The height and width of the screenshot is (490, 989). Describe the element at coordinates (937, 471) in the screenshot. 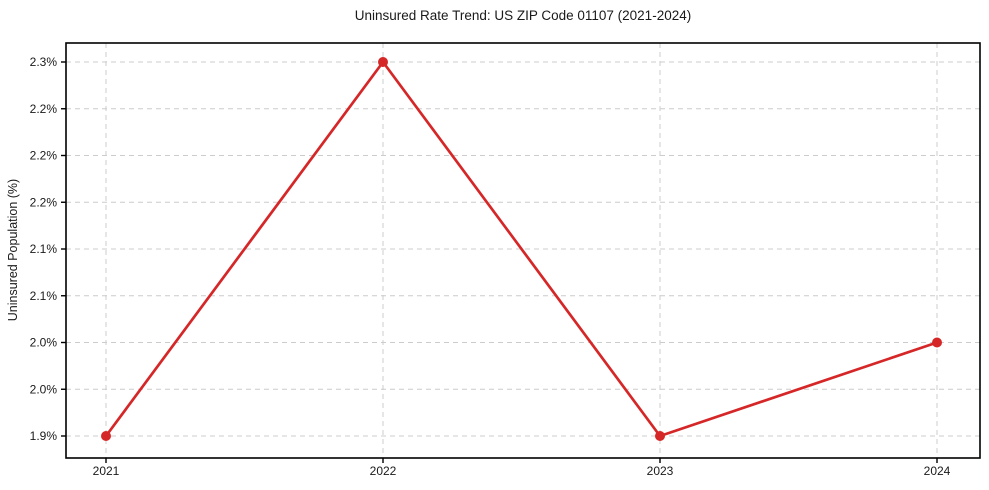

I see `x-tick-label: 2024` at that location.